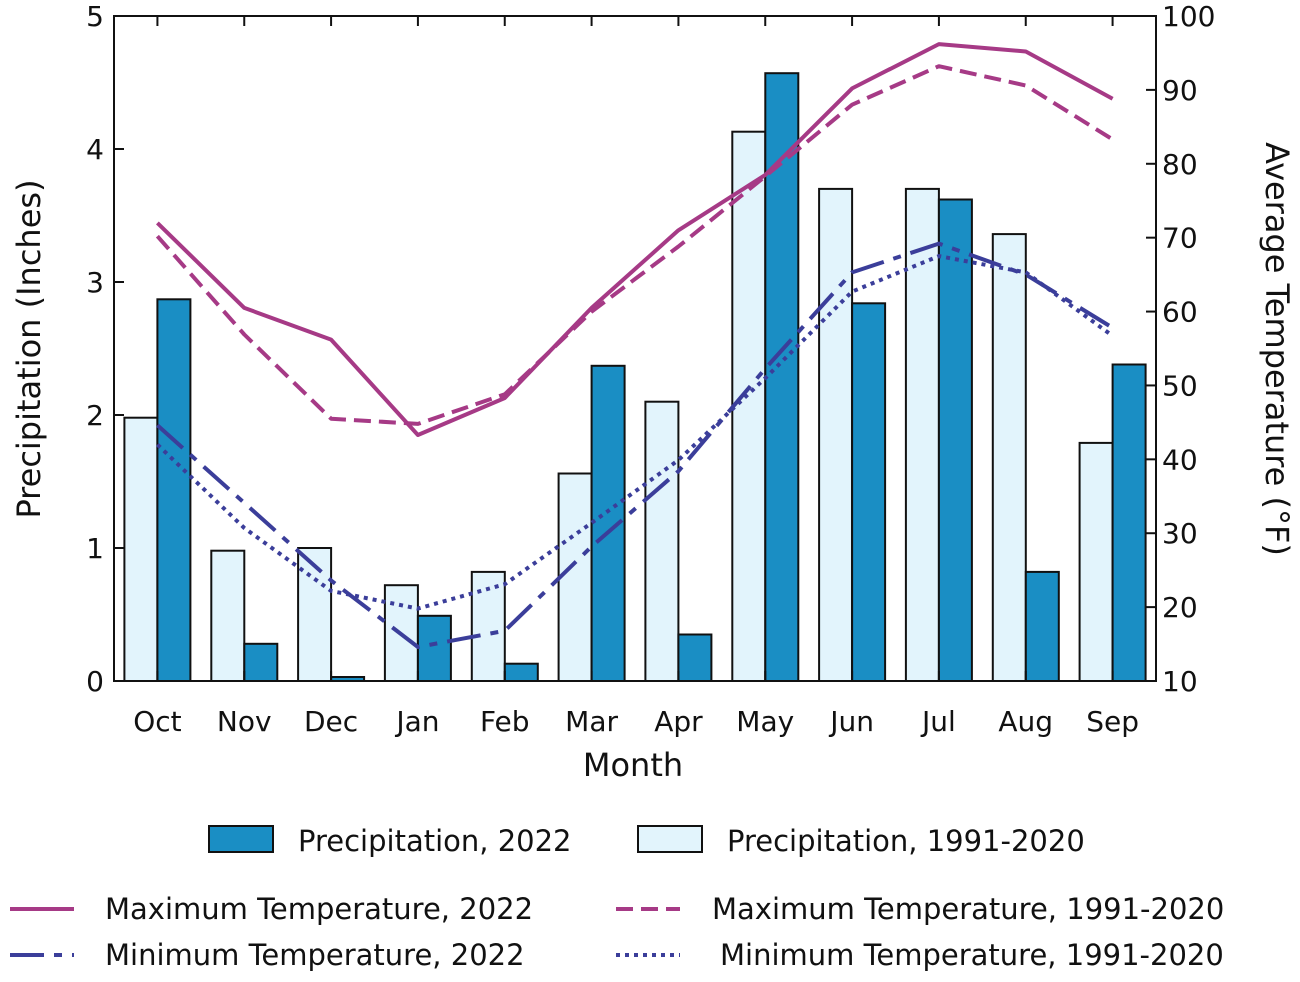  Describe the element at coordinates (416, 721) in the screenshot. I see `x-tick-label-jan: Jan` at that location.